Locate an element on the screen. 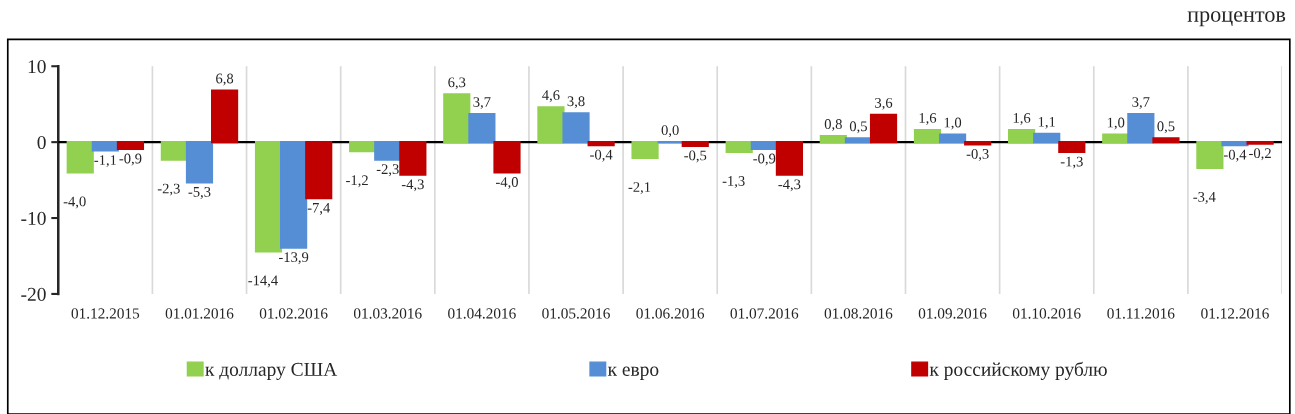 This screenshot has height=414, width=1295. x-tick-label: 01.07.2016 is located at coordinates (764, 313).